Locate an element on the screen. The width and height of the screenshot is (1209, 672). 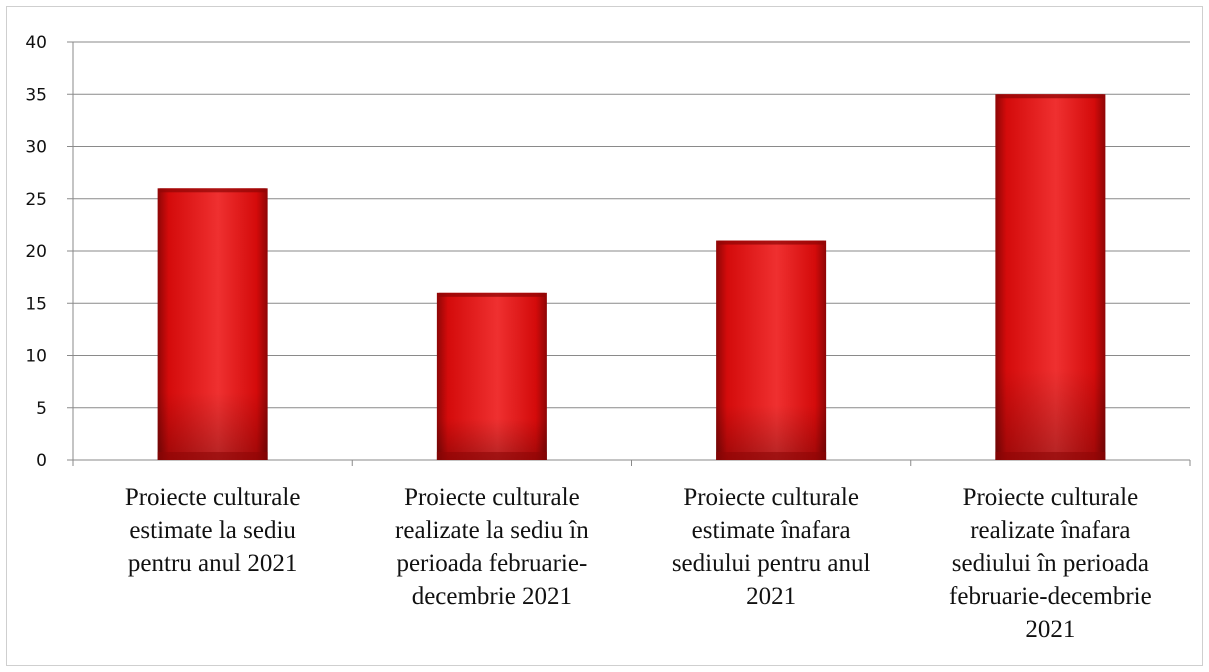
y-axis: 0 5 10 15 20 25 30 35 40 is located at coordinates (49, 252).